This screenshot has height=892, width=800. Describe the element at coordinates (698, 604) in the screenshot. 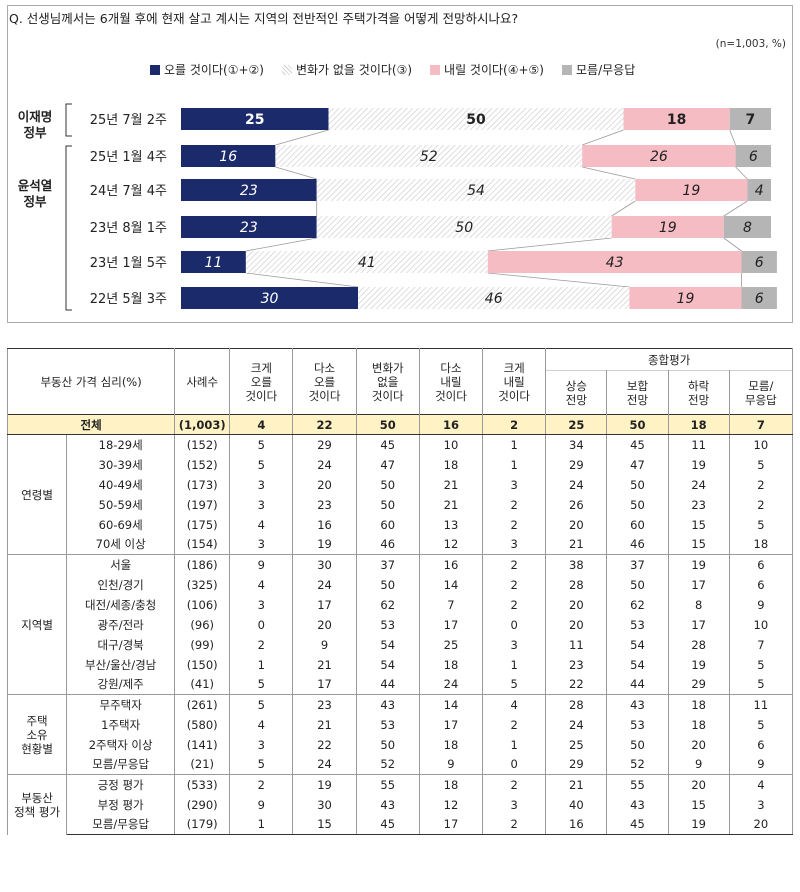

I see `table-cell: 8` at that location.